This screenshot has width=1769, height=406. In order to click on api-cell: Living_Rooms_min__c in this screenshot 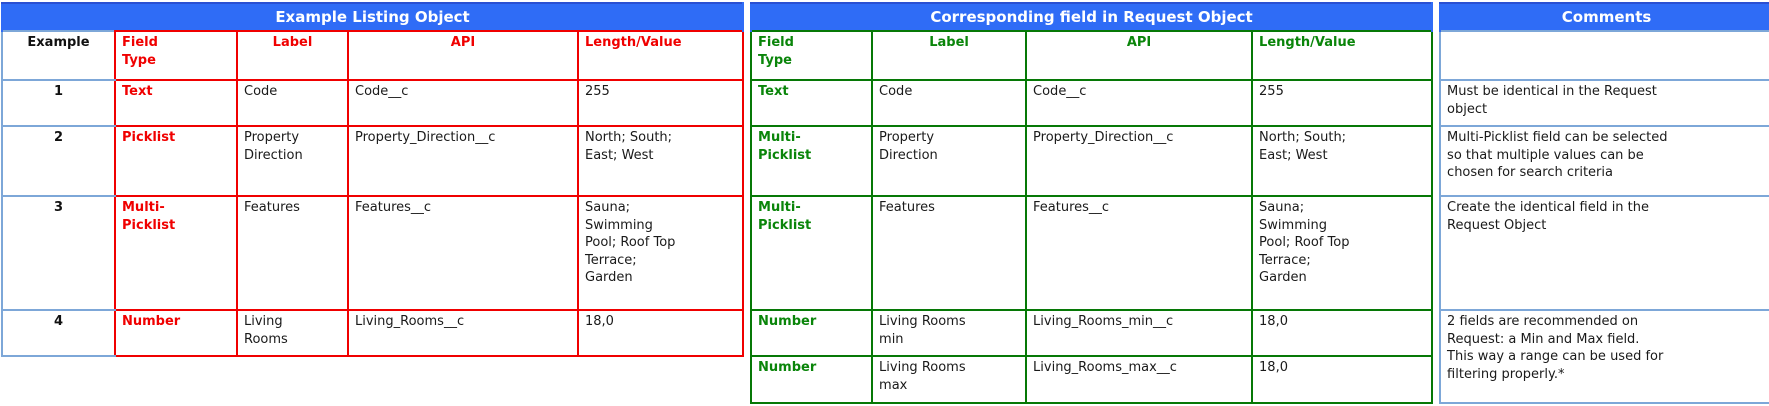, I will do `click(1139, 333)`.